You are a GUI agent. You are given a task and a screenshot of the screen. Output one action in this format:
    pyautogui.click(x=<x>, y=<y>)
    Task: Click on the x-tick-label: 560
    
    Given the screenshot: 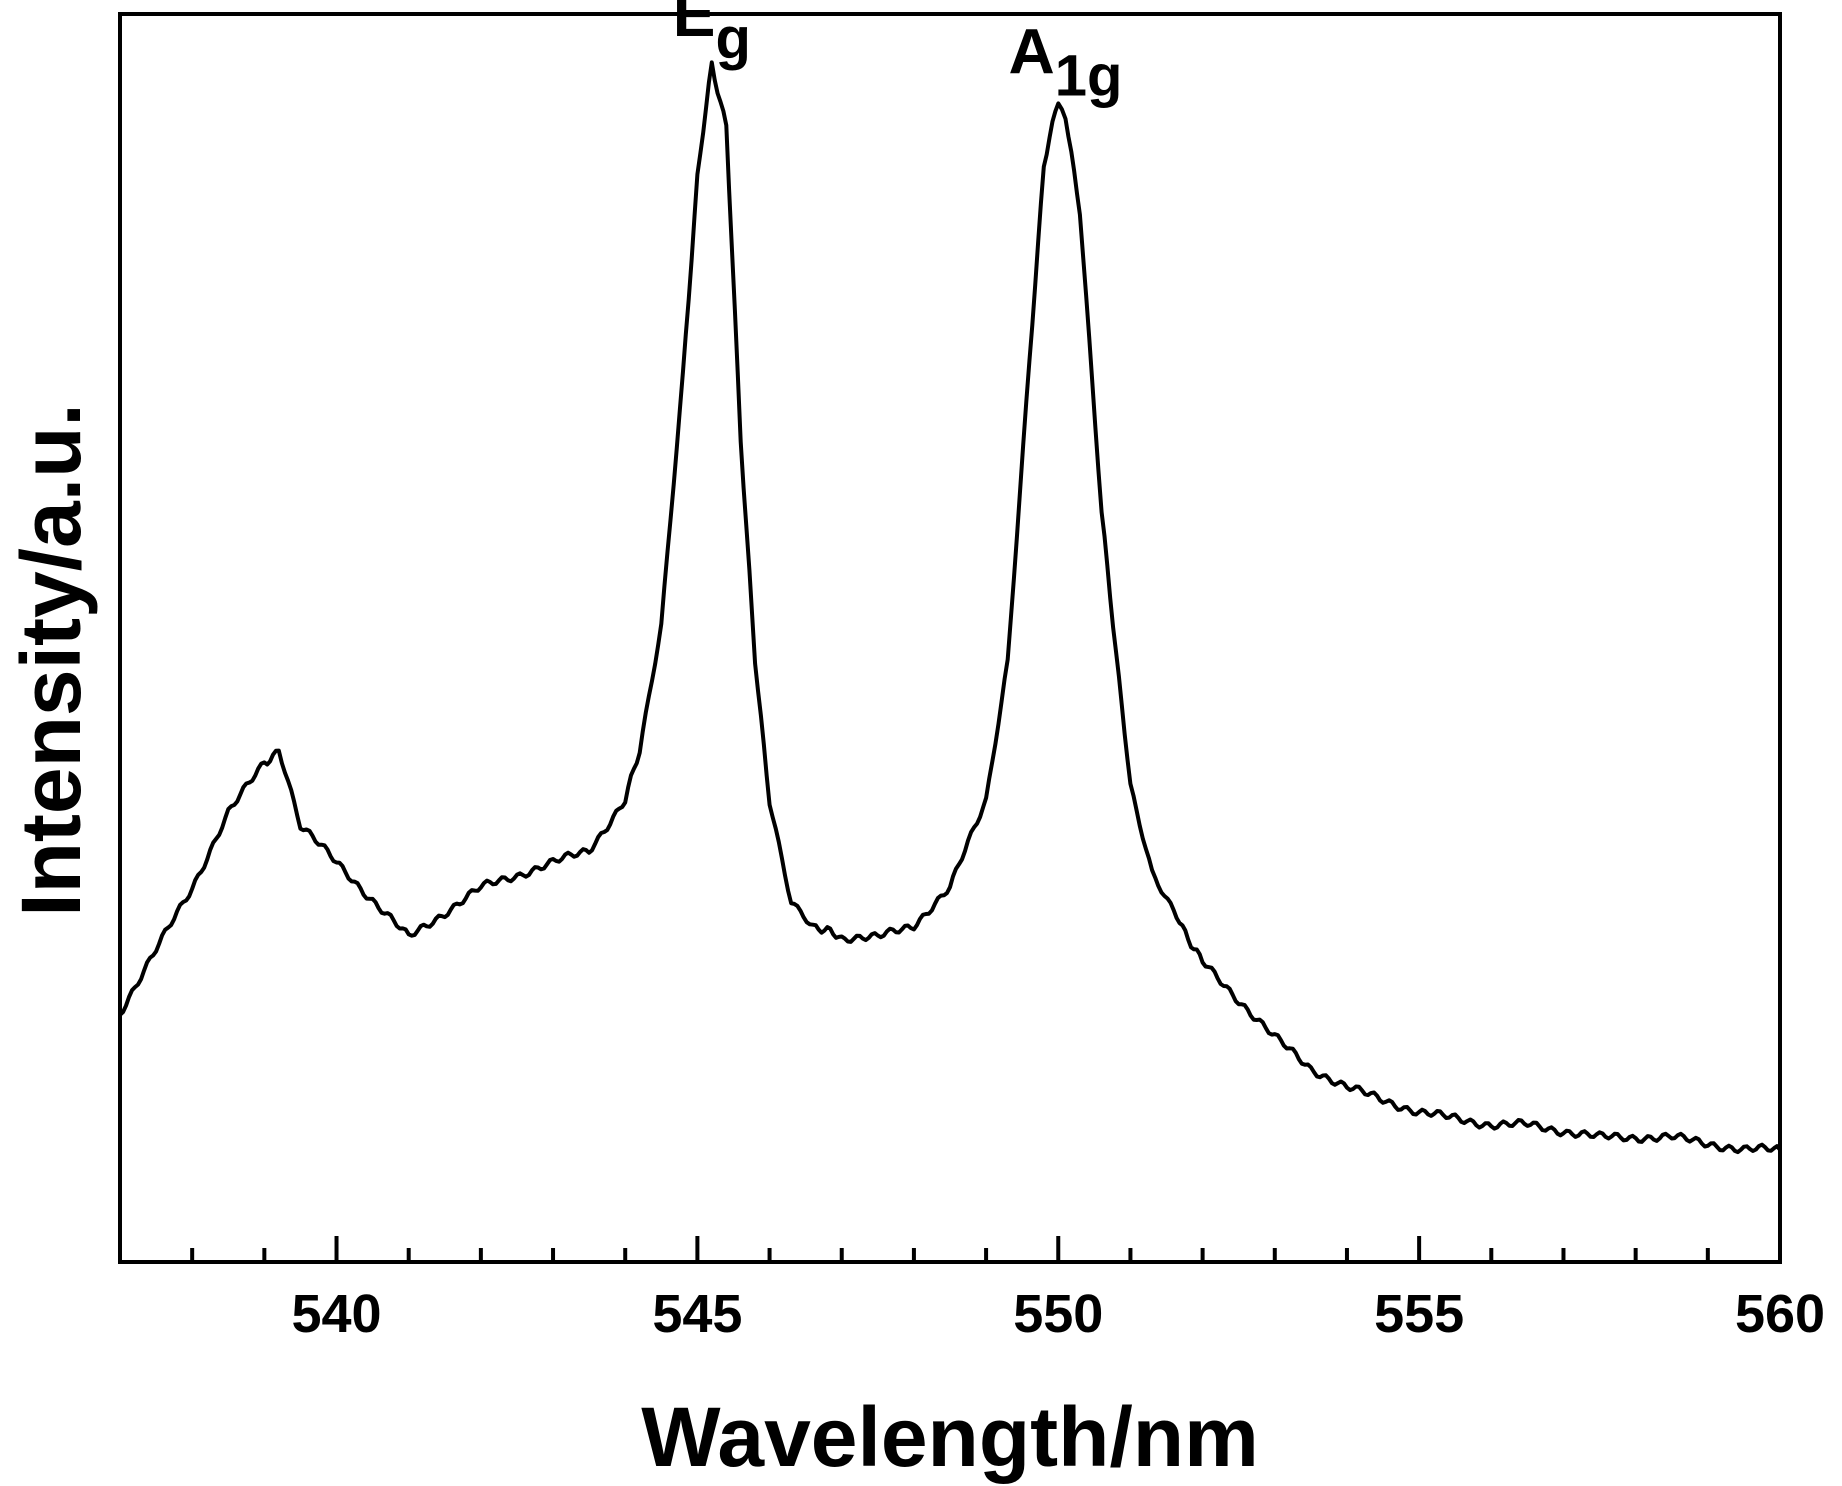 What is the action you would take?
    pyautogui.click(x=1780, y=1314)
    